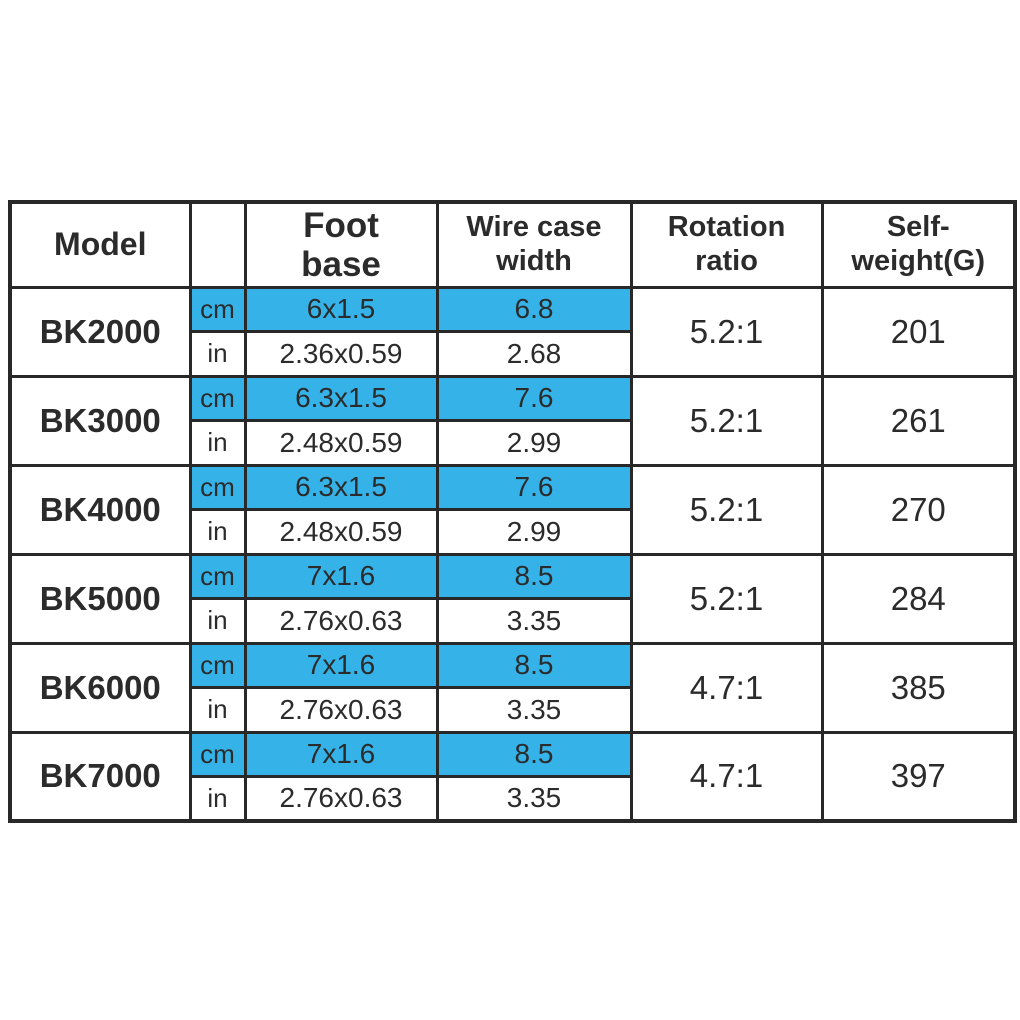 The image size is (1020, 1020). I want to click on model-cell: BK2000, so click(100, 331).